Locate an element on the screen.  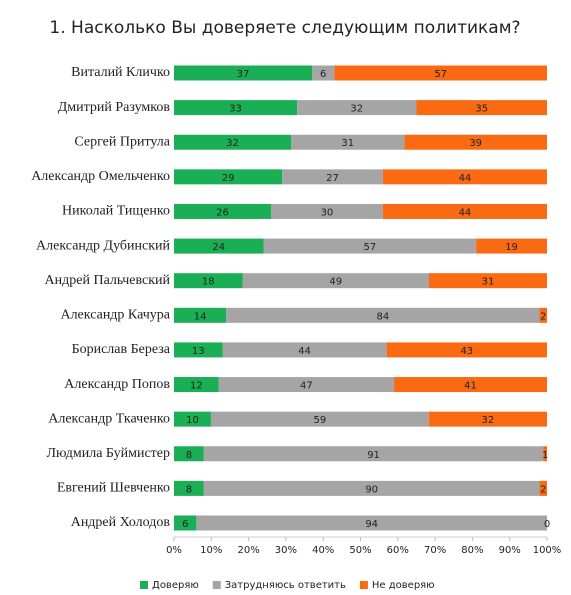
data-label: 0 is located at coordinates (547, 524).